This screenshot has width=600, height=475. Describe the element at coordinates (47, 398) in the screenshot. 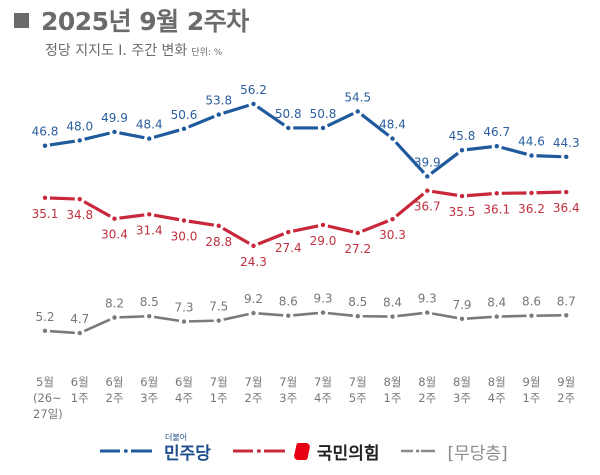

I see `x-tick-label: (26~` at that location.